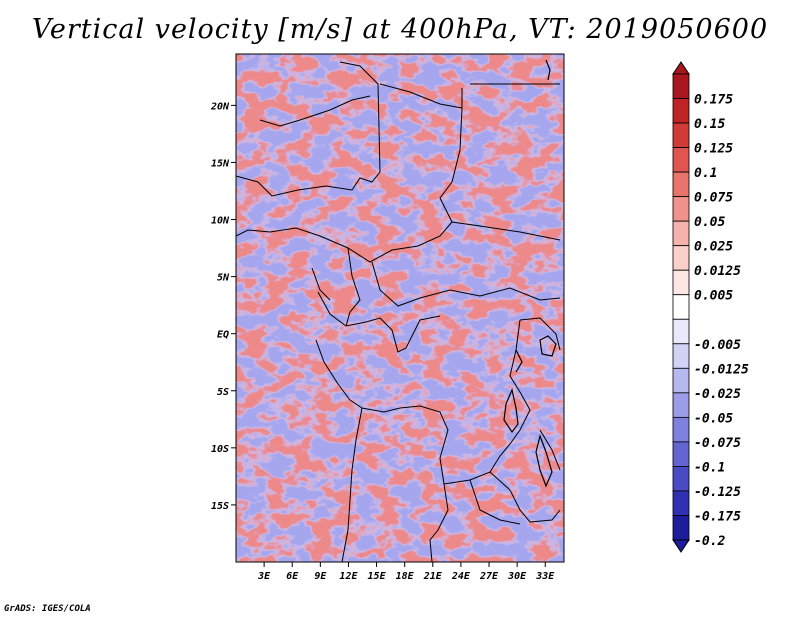  What do you see at coordinates (530, 273) in the screenshot?
I see `lakes` at bounding box center [530, 273].